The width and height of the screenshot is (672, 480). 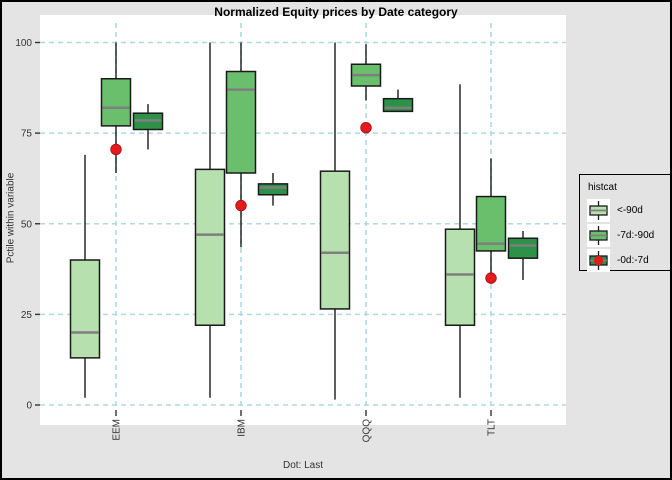 I want to click on legend-label-0d-7d: -0d:-7d, so click(x=633, y=260).